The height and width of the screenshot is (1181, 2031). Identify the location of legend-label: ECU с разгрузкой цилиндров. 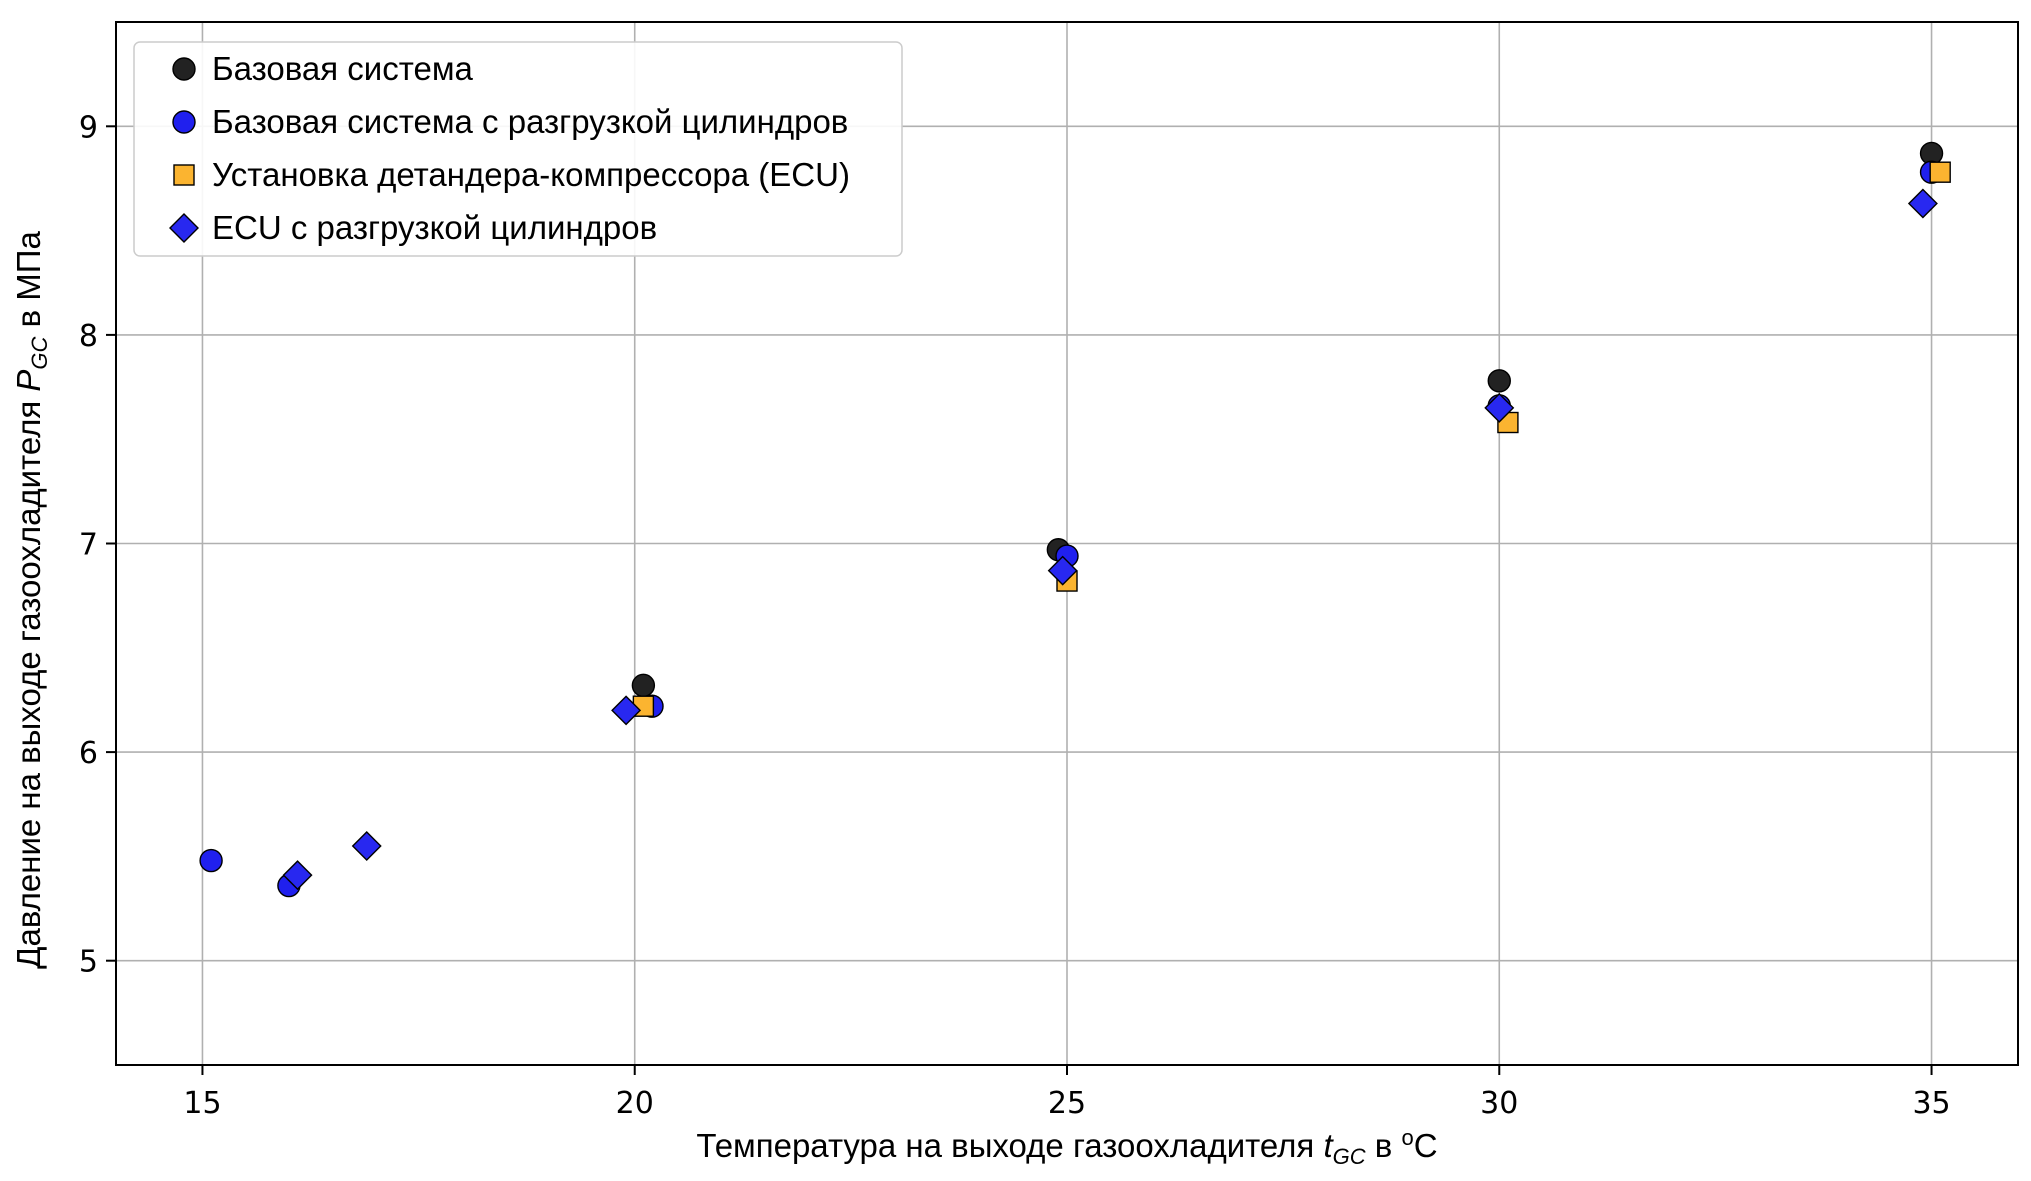
(434, 227).